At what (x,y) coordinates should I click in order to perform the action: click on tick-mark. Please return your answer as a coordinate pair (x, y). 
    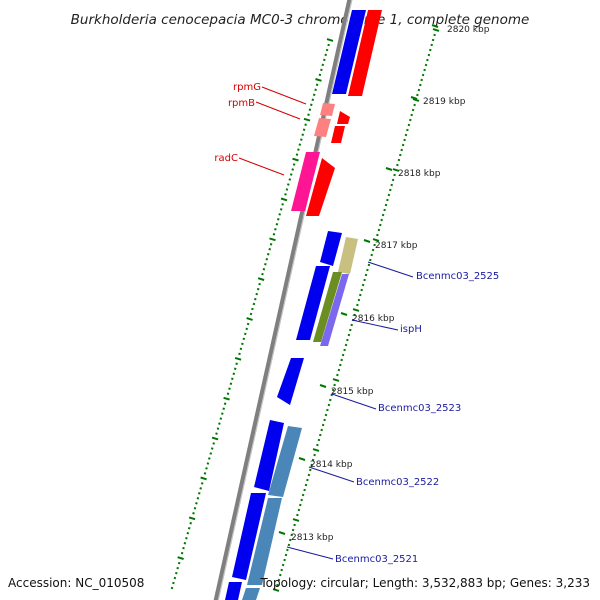
    Looking at the image, I should click on (302, 459).